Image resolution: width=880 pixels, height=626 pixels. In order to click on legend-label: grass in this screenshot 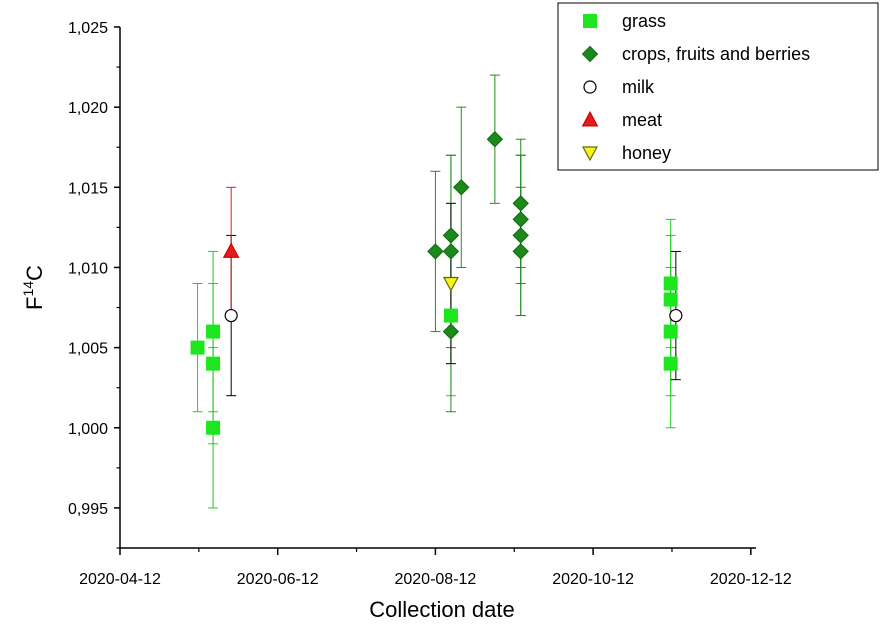, I will do `click(644, 21)`.